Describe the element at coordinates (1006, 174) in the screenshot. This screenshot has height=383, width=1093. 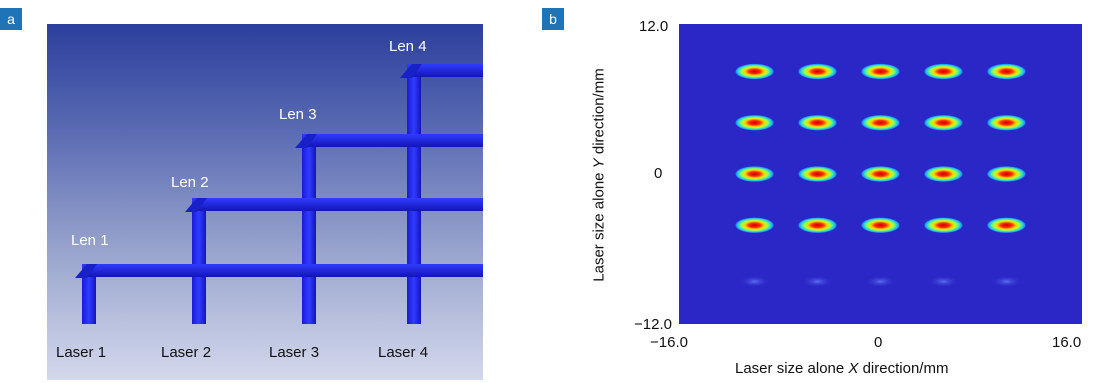
I see `laser-spot-r3-c5` at that location.